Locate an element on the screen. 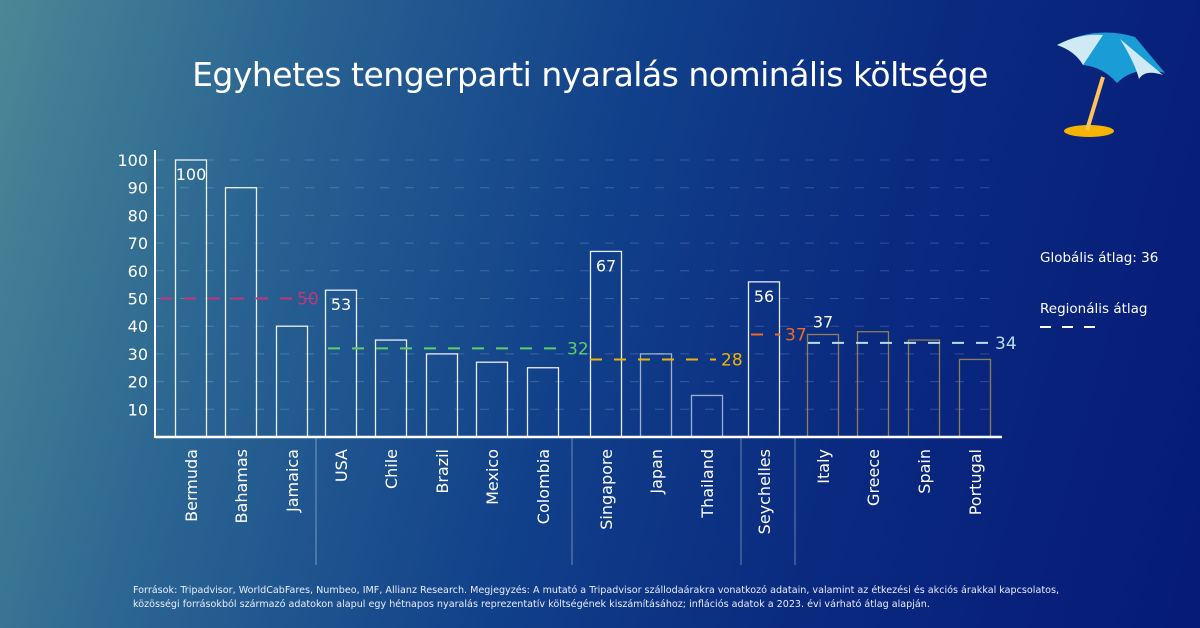 The width and height of the screenshot is (1200, 628). y-tick-label: 50 is located at coordinates (138, 299).